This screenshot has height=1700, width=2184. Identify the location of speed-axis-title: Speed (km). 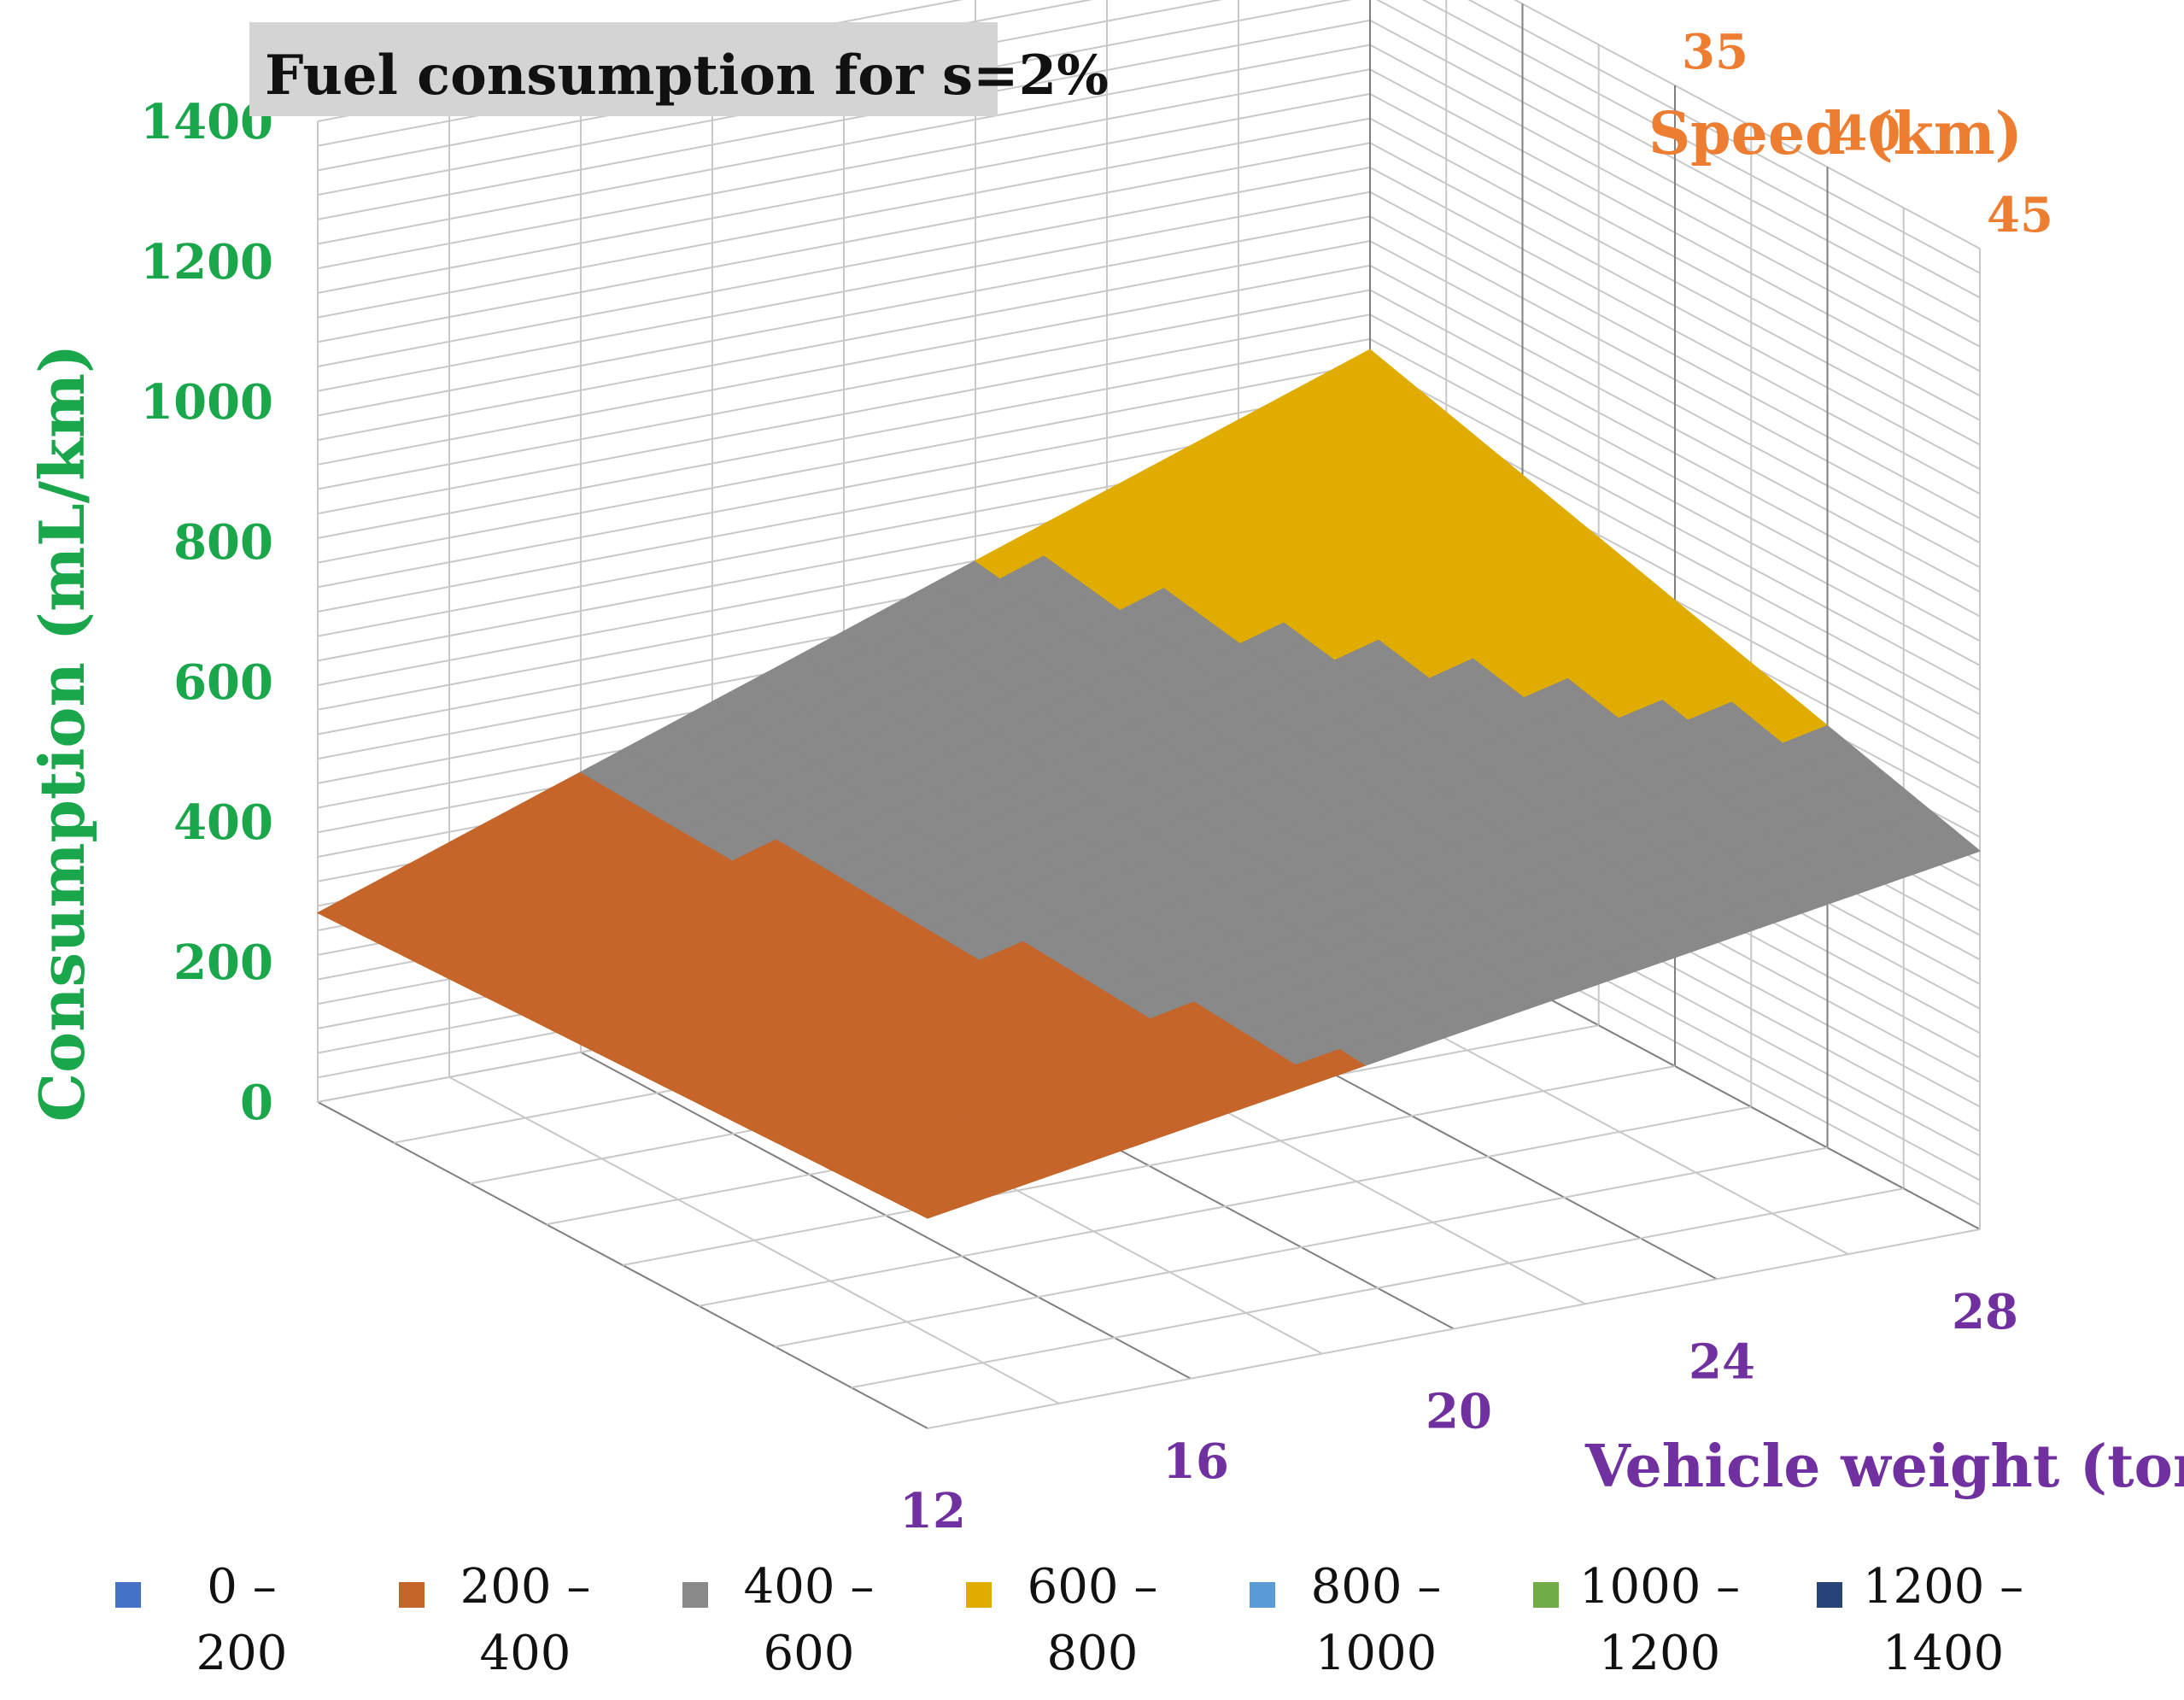
(1836, 134).